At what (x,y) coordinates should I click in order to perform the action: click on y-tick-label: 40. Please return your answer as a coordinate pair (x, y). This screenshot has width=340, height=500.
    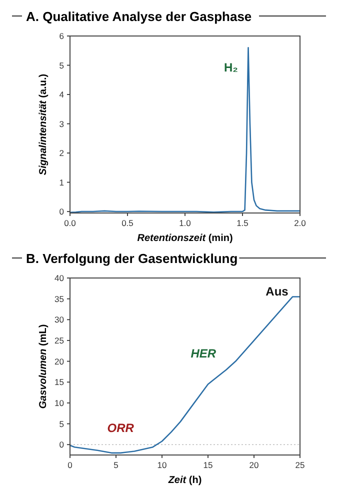
    Looking at the image, I should click on (59, 278).